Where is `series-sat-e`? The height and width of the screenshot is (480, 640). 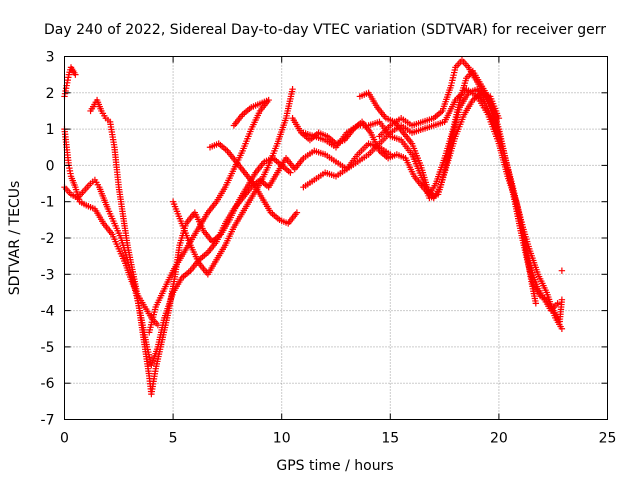 series-sat-e is located at coordinates (232, 181).